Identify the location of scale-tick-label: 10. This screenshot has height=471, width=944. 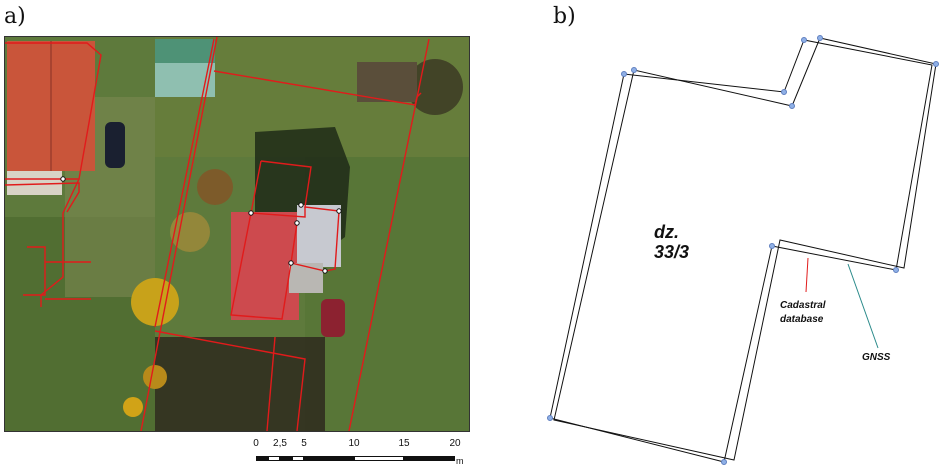
(354, 443).